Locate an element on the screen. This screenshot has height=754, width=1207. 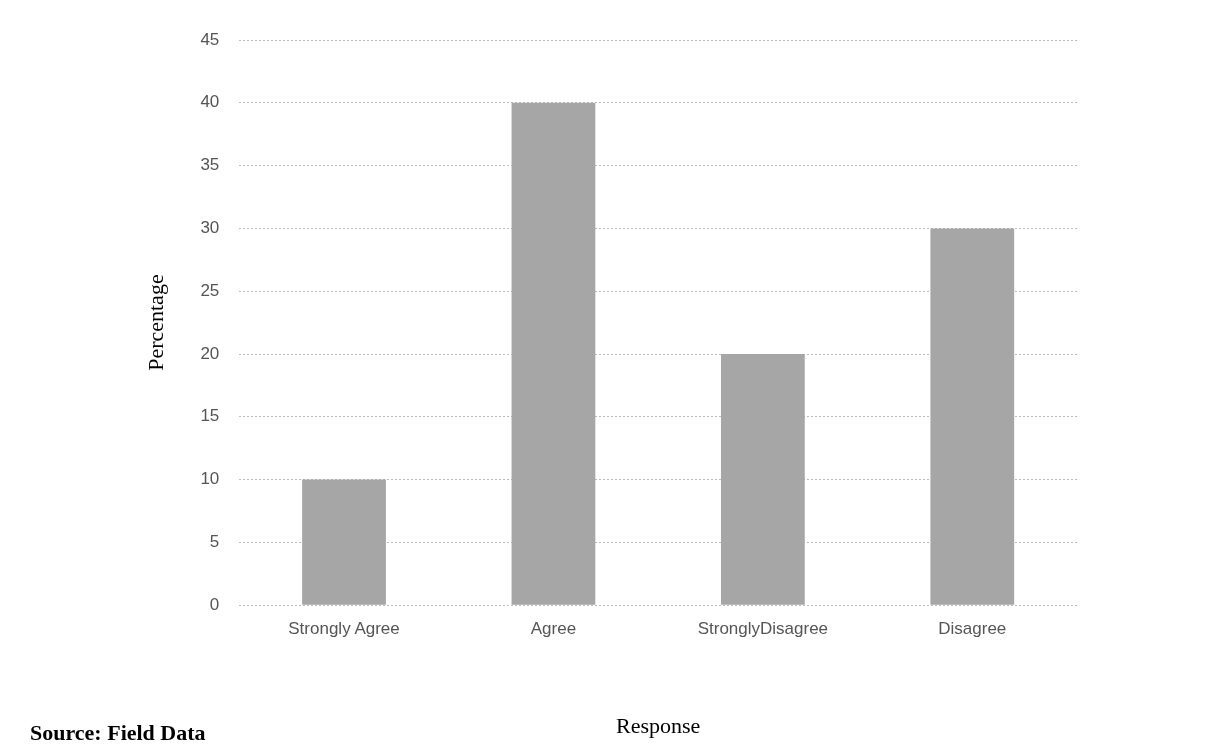
x-tick-label: Disagree is located at coordinates (972, 629).